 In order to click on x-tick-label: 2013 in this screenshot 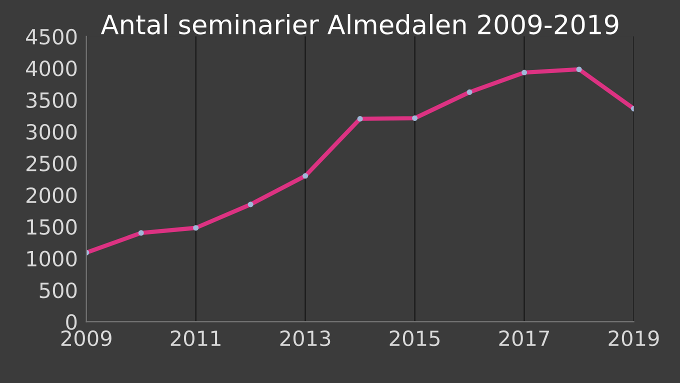, I will do `click(305, 338)`.